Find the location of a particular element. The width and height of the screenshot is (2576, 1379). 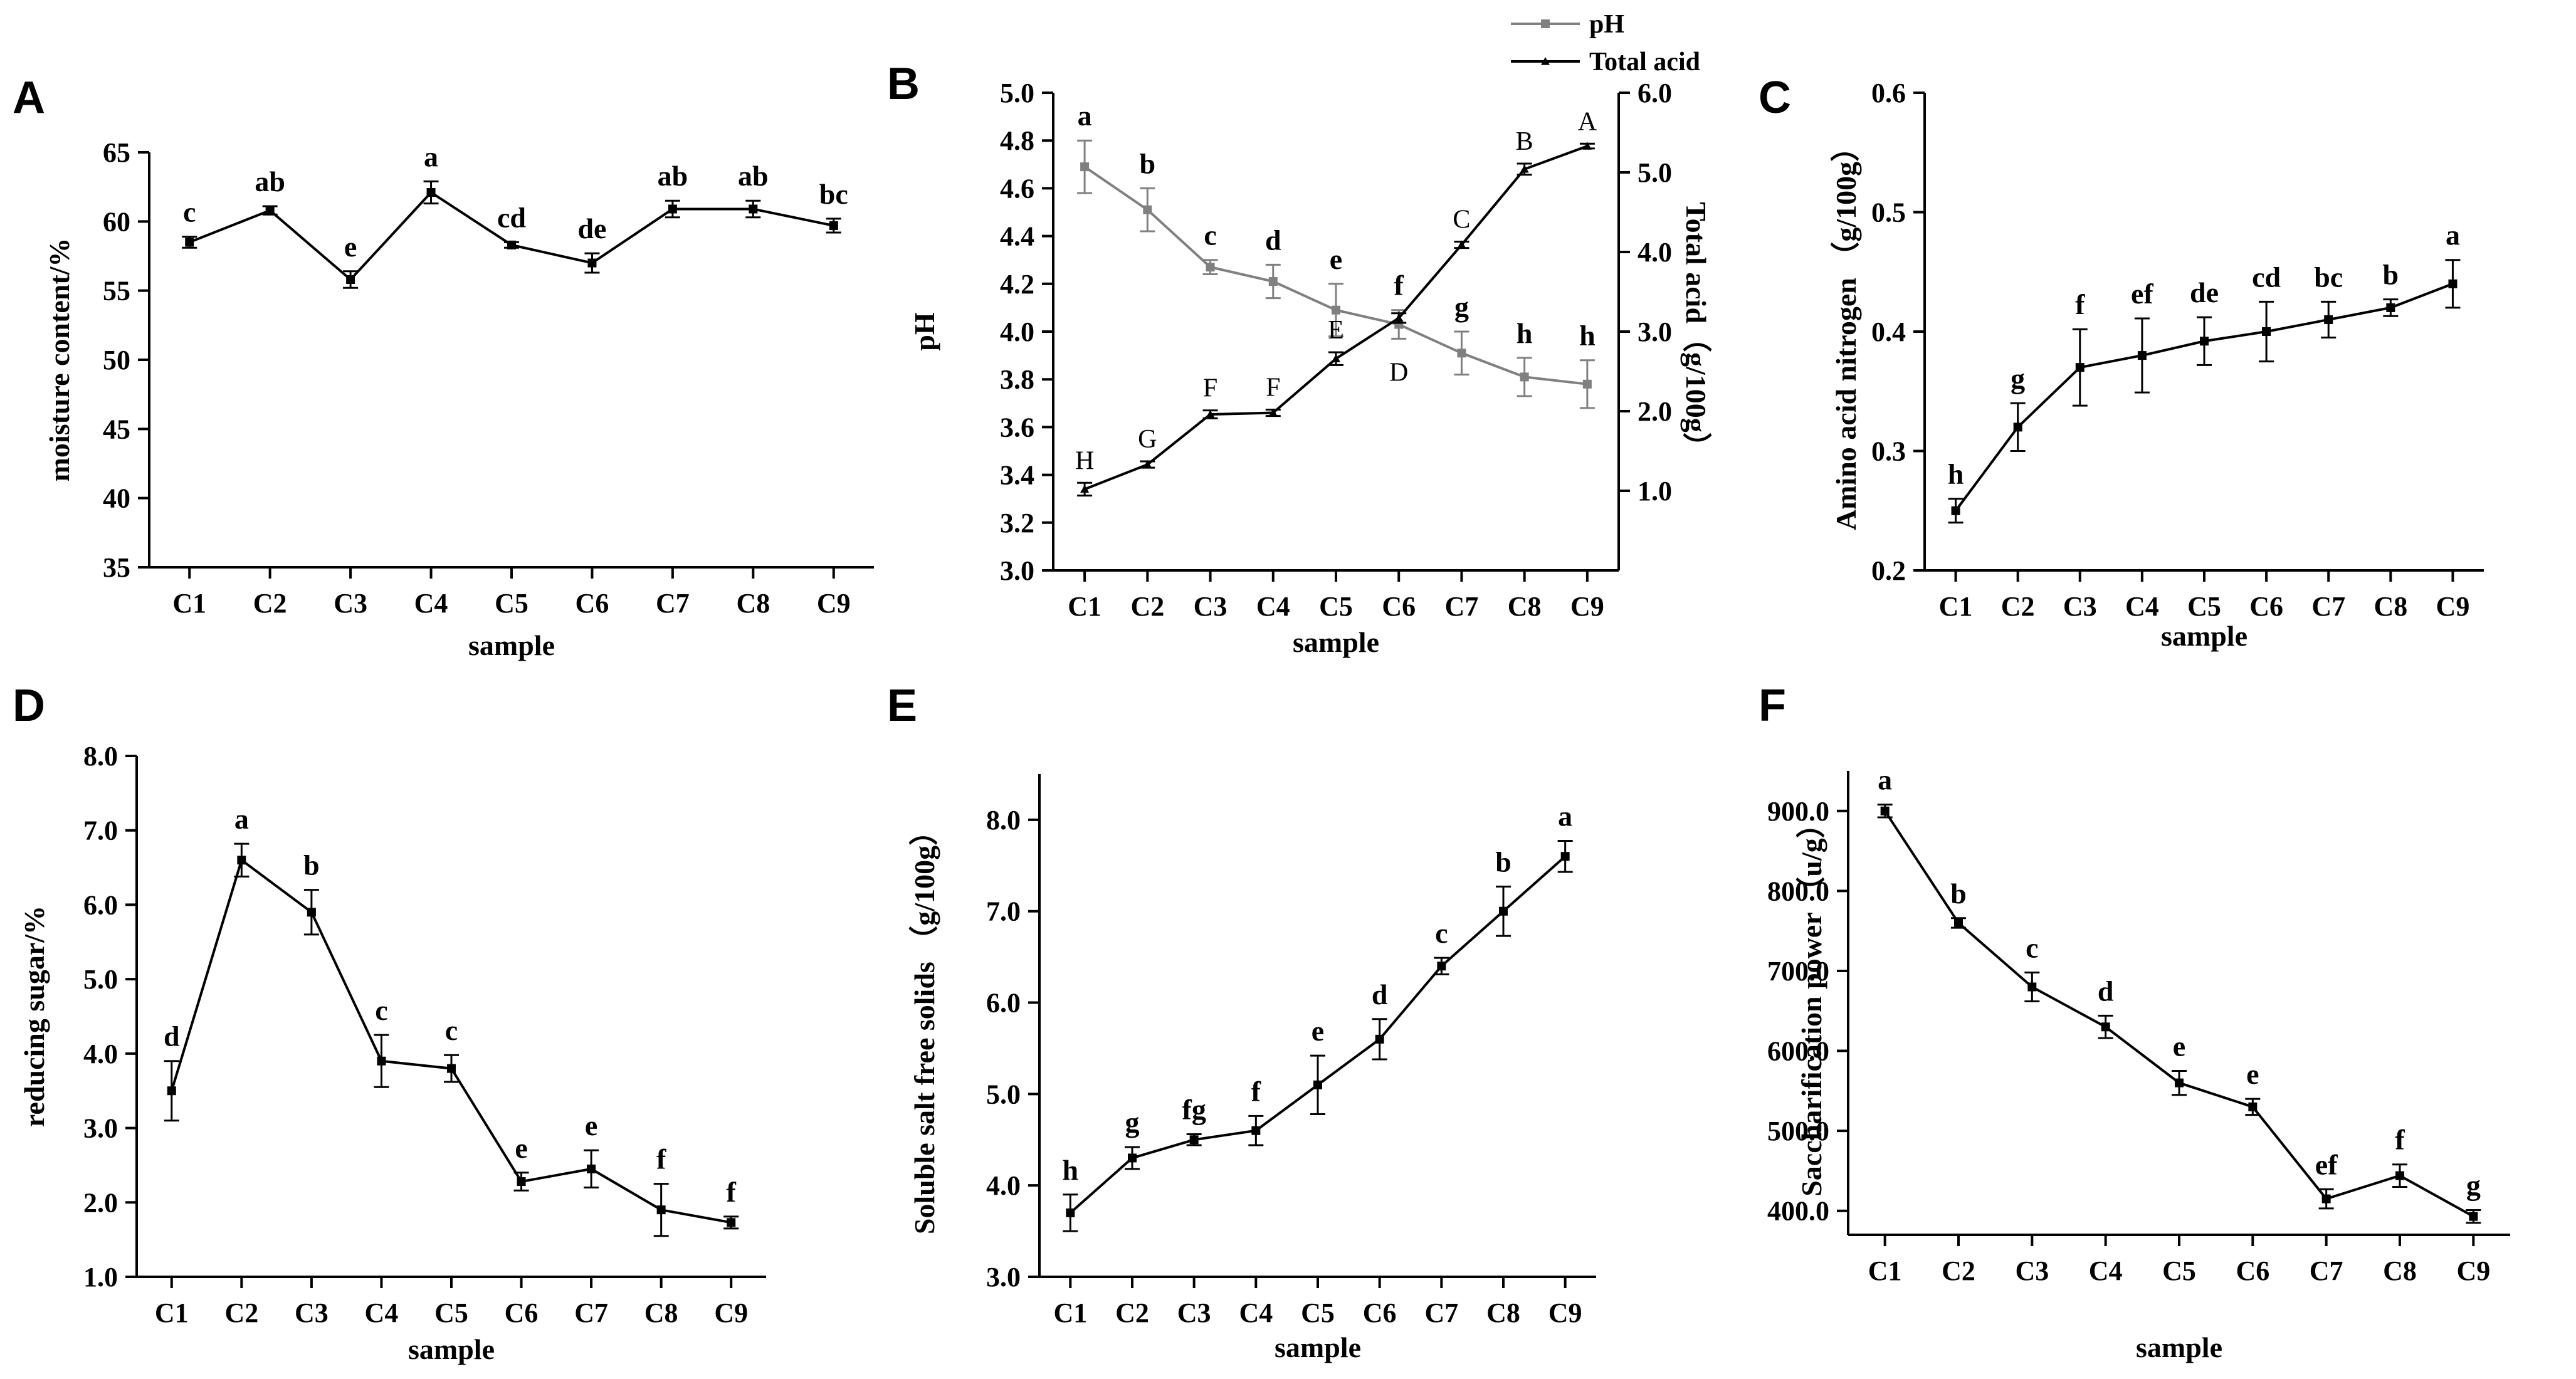

x-tick-label: C6 is located at coordinates (522, 1313).